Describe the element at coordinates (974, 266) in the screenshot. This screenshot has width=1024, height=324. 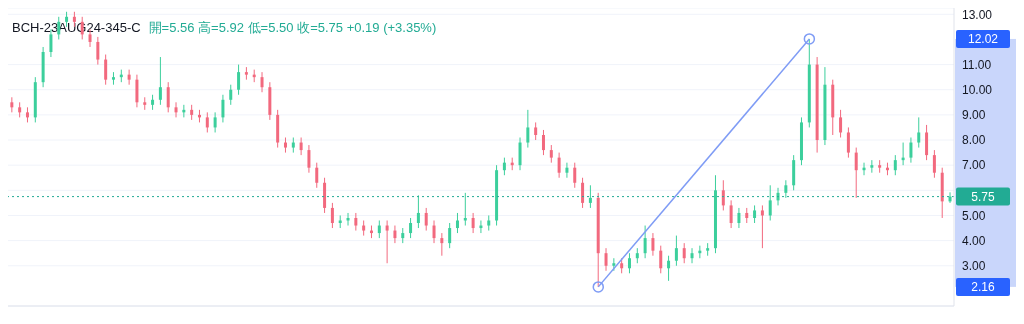
I see `y-tick-label: 3.00` at that location.